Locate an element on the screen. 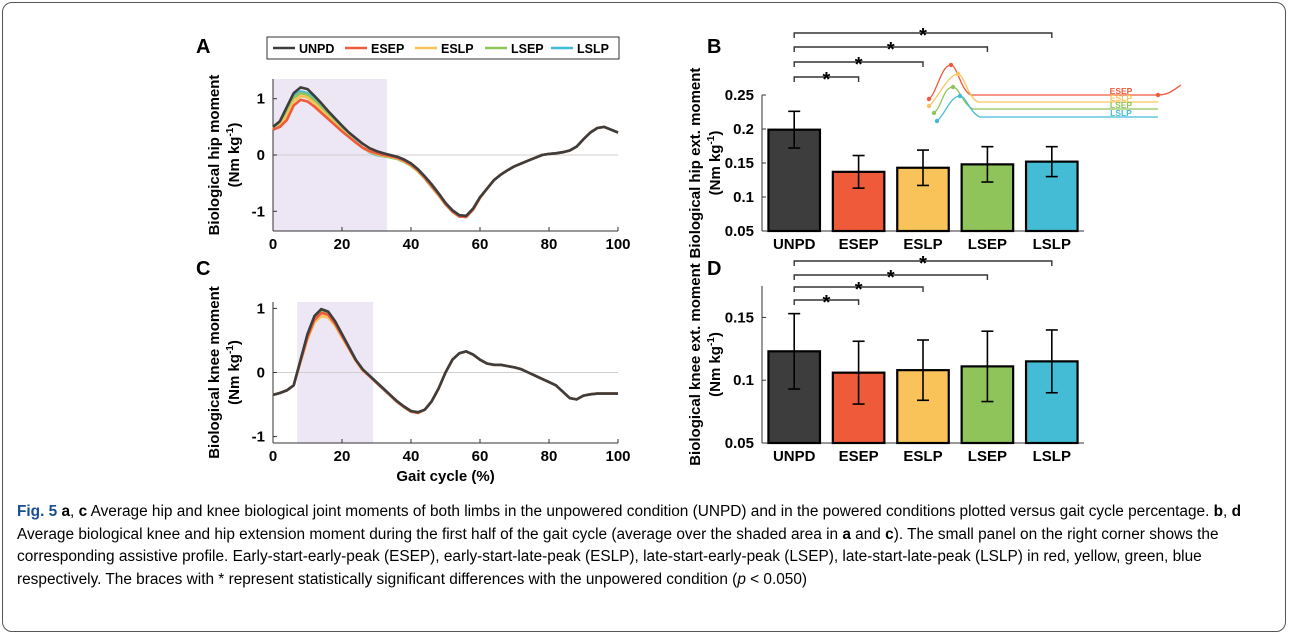 The image size is (1290, 636). panel-b-yunit: (Nm kg-1) is located at coordinates (715, 163).